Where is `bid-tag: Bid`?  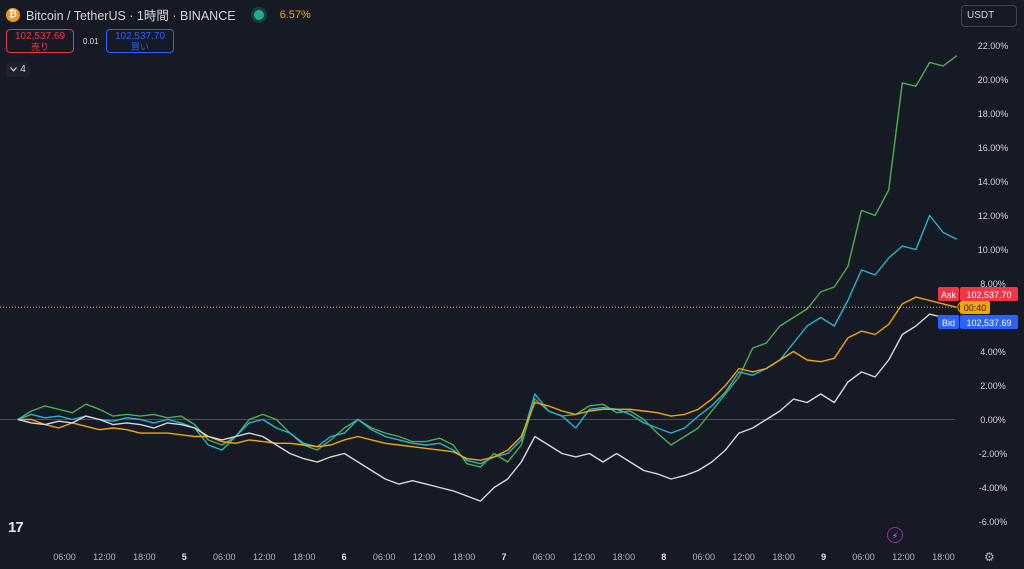
bid-tag: Bid is located at coordinates (948, 322).